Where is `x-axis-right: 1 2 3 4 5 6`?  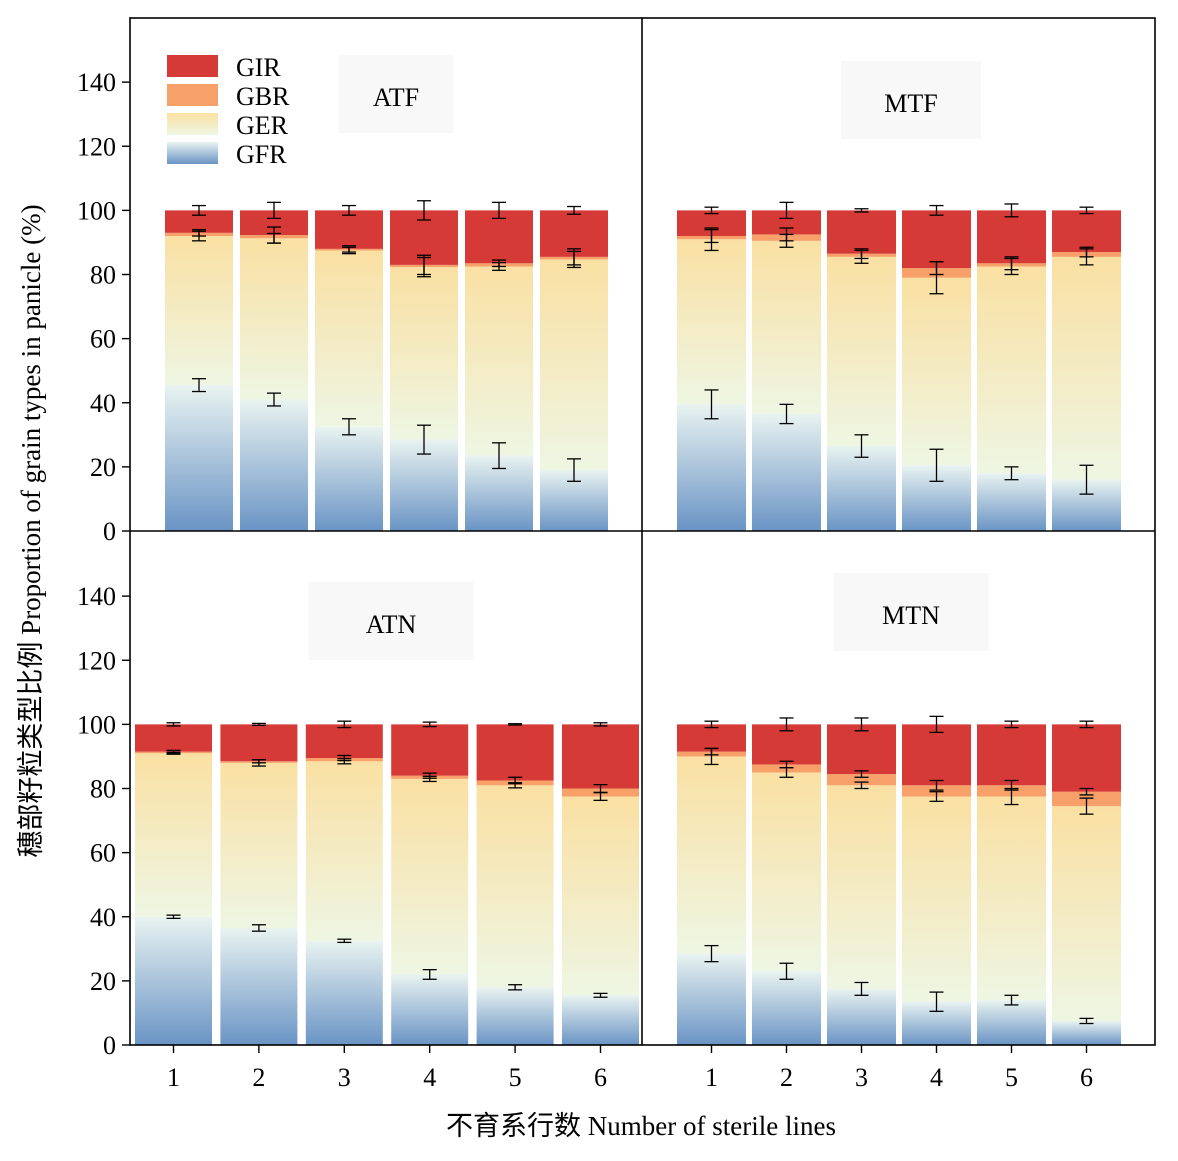
x-axis-right: 1 2 3 4 5 6 is located at coordinates (899, 1068).